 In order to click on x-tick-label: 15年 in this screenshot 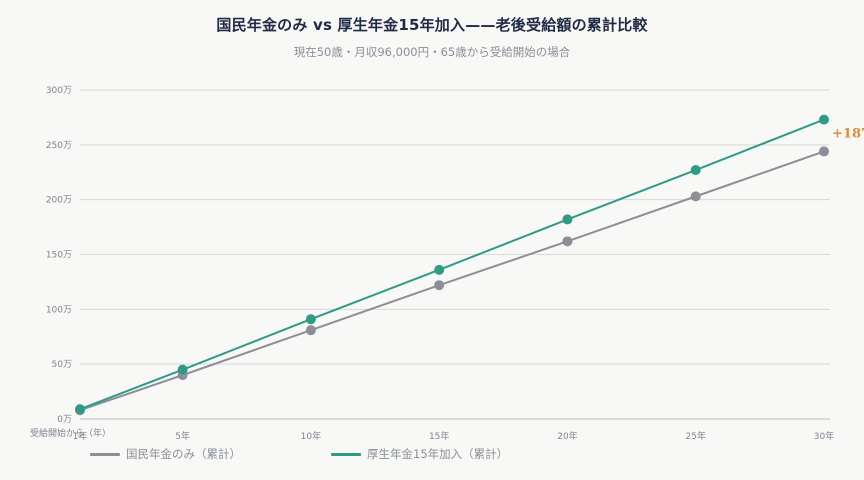, I will do `click(439, 436)`.